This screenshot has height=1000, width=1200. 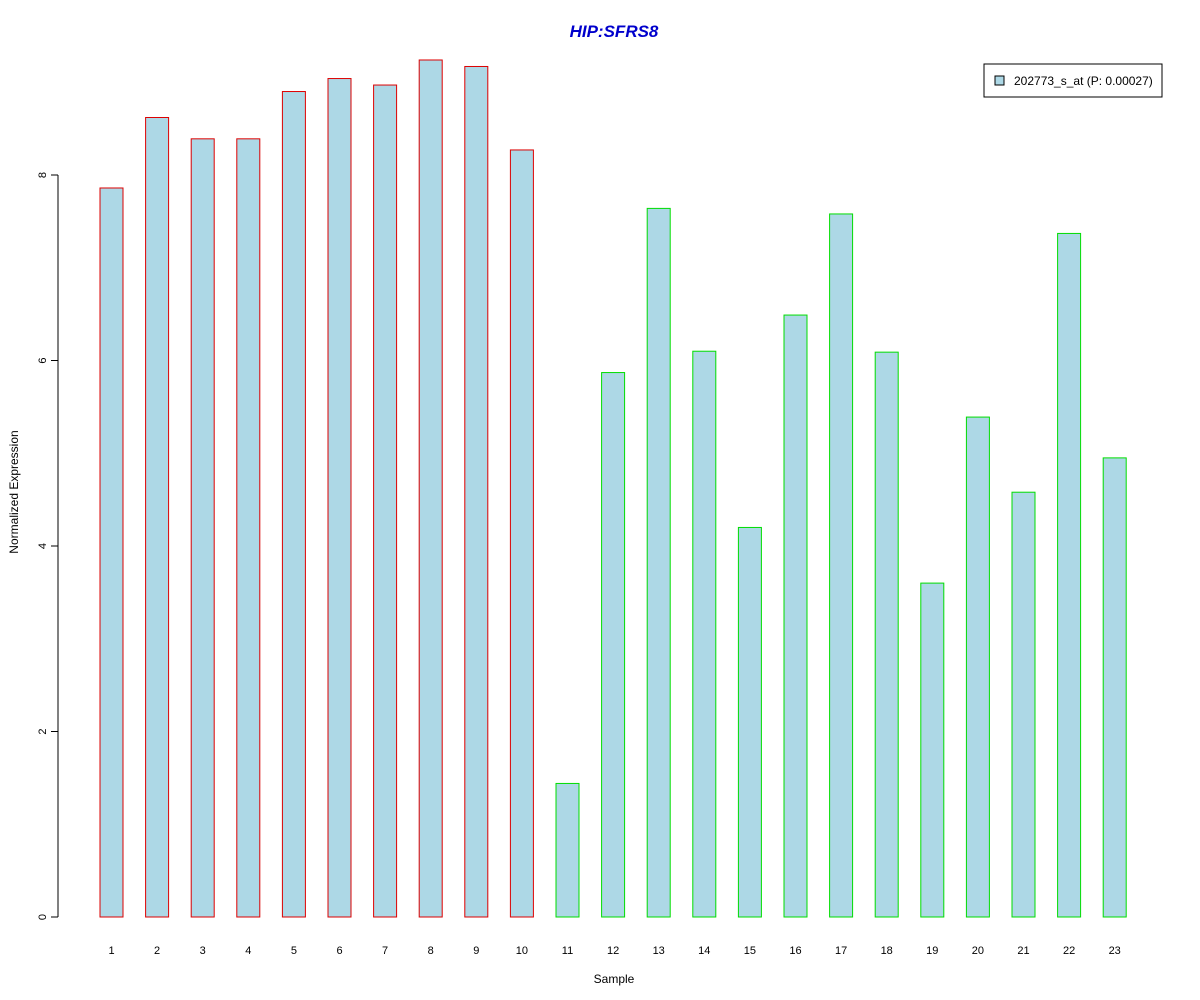 What do you see at coordinates (339, 951) in the screenshot?
I see `x-tick-label: 6` at bounding box center [339, 951].